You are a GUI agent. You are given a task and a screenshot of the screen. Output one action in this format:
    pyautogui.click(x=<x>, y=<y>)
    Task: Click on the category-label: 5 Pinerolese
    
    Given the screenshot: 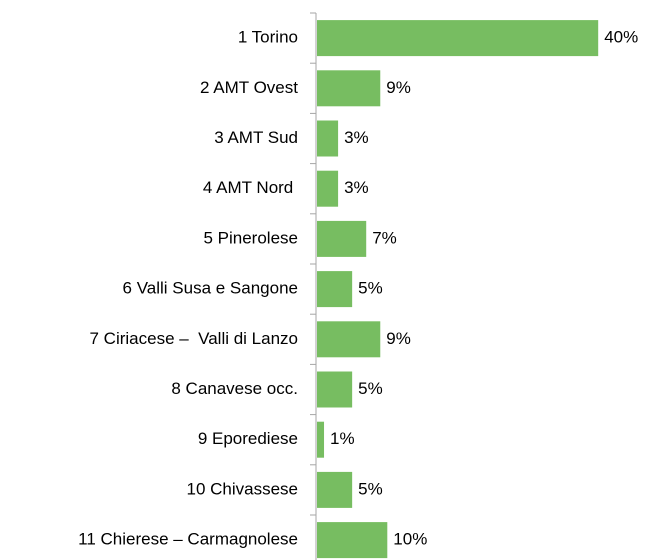 What is the action you would take?
    pyautogui.click(x=250, y=237)
    